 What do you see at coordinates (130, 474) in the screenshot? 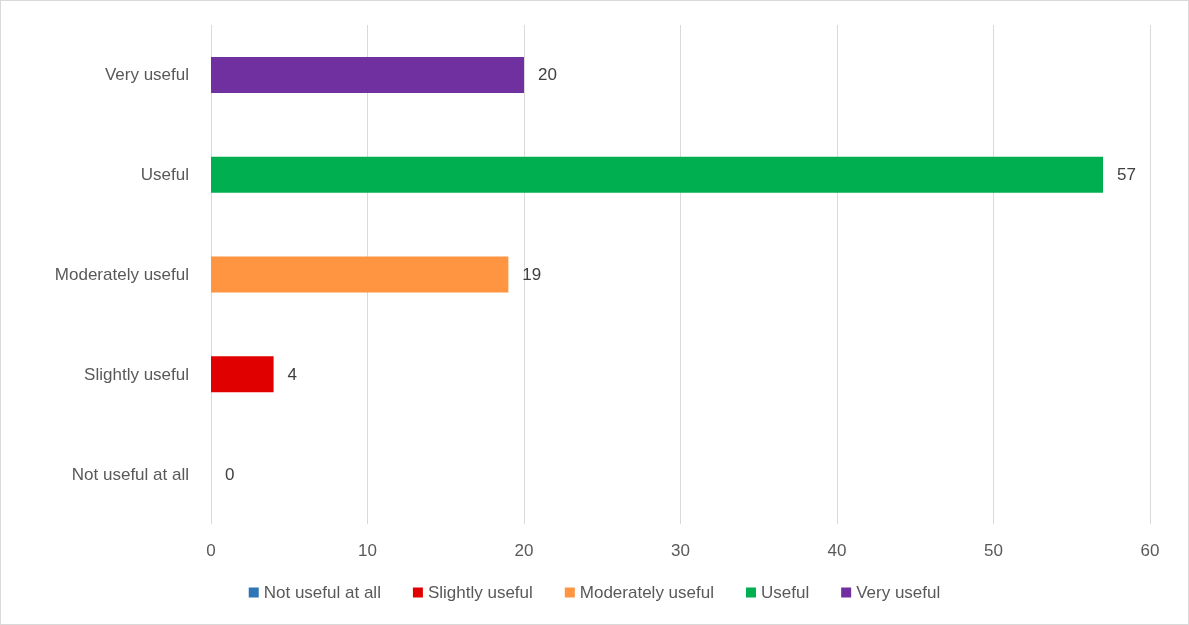
I see `y-tick-label: Not useful at all` at bounding box center [130, 474].